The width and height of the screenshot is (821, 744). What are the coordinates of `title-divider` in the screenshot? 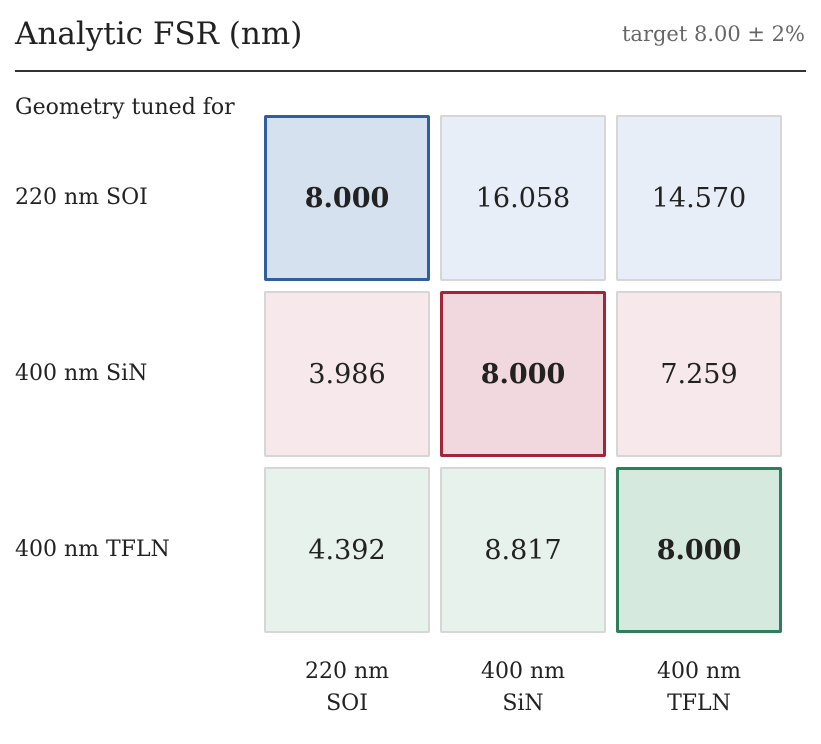 It's located at (410, 71).